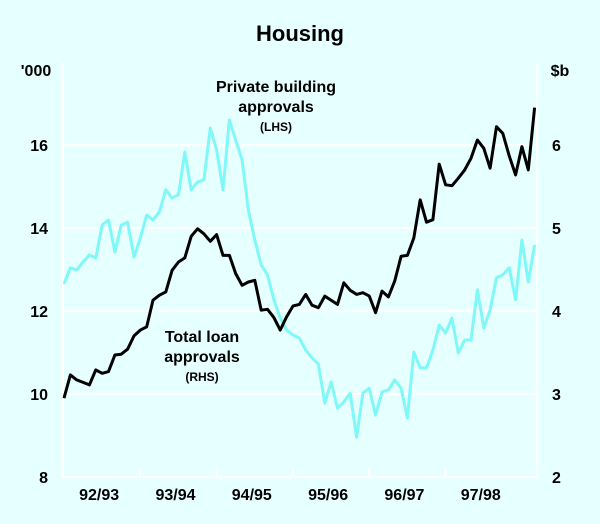  I want to click on left-tick-label: 10, so click(39, 395).